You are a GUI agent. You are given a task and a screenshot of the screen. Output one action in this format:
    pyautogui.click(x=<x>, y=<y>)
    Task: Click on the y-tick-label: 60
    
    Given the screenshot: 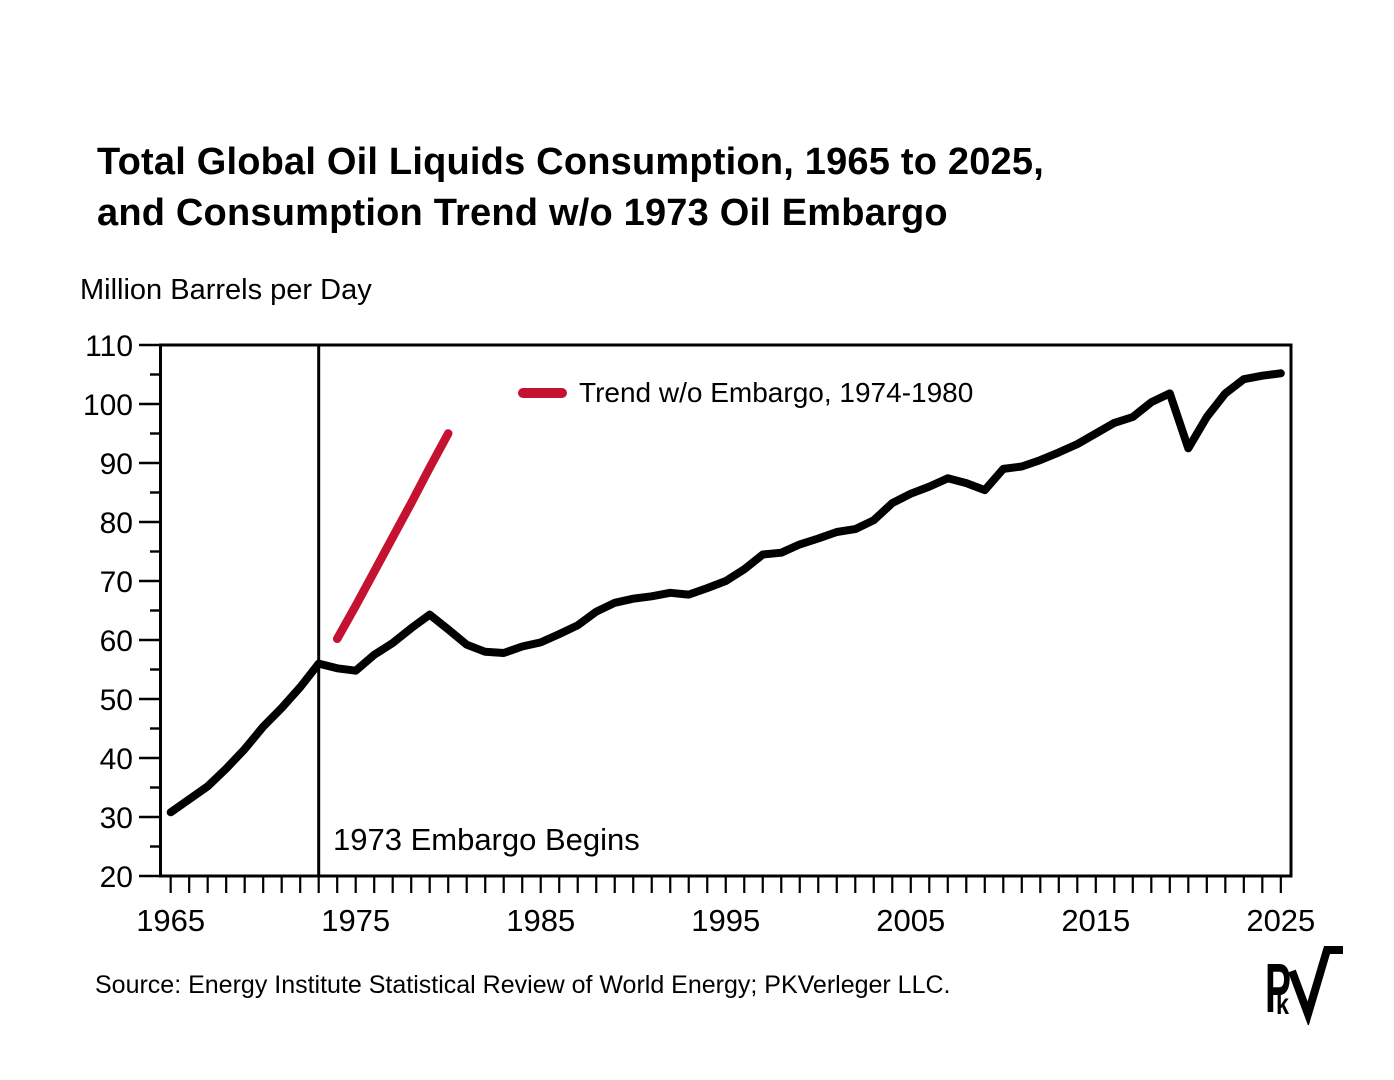 What is the action you would take?
    pyautogui.click(x=116, y=641)
    